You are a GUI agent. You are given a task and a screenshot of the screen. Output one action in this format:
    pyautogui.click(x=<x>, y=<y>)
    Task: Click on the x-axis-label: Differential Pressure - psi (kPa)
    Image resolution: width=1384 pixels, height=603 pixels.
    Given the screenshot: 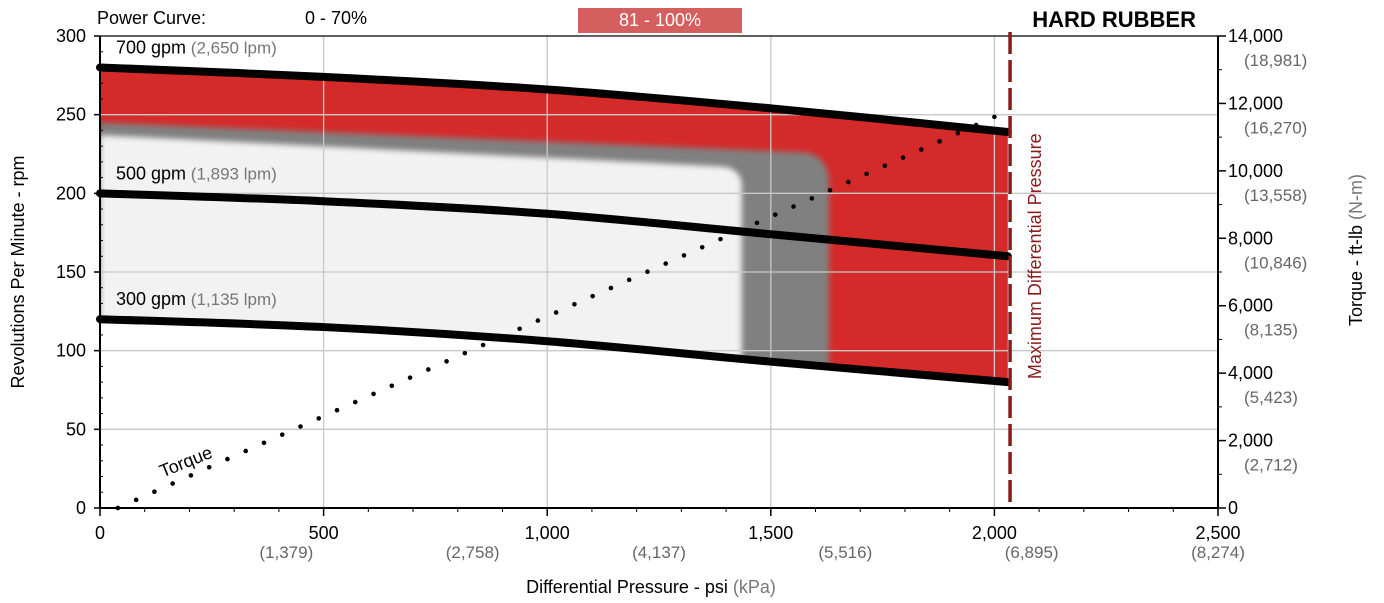 What is the action you would take?
    pyautogui.click(x=651, y=587)
    